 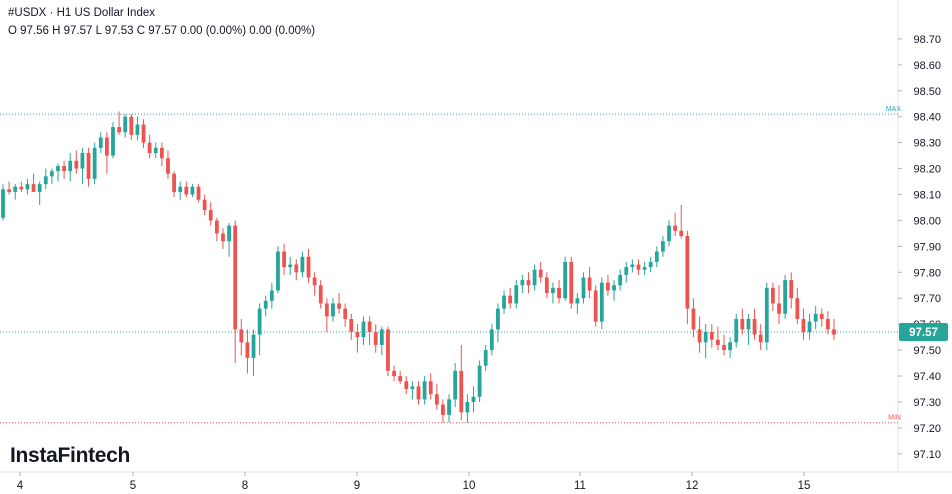 I want to click on y-tick-label: 97.40, so click(x=927, y=377).